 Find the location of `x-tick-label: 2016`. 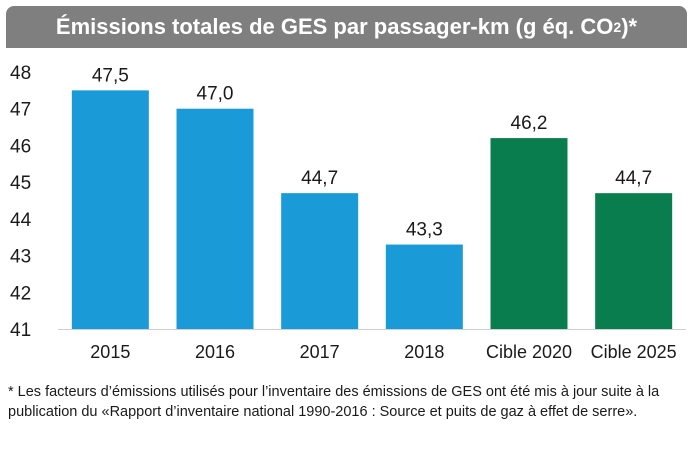

x-tick-label: 2016 is located at coordinates (215, 352).